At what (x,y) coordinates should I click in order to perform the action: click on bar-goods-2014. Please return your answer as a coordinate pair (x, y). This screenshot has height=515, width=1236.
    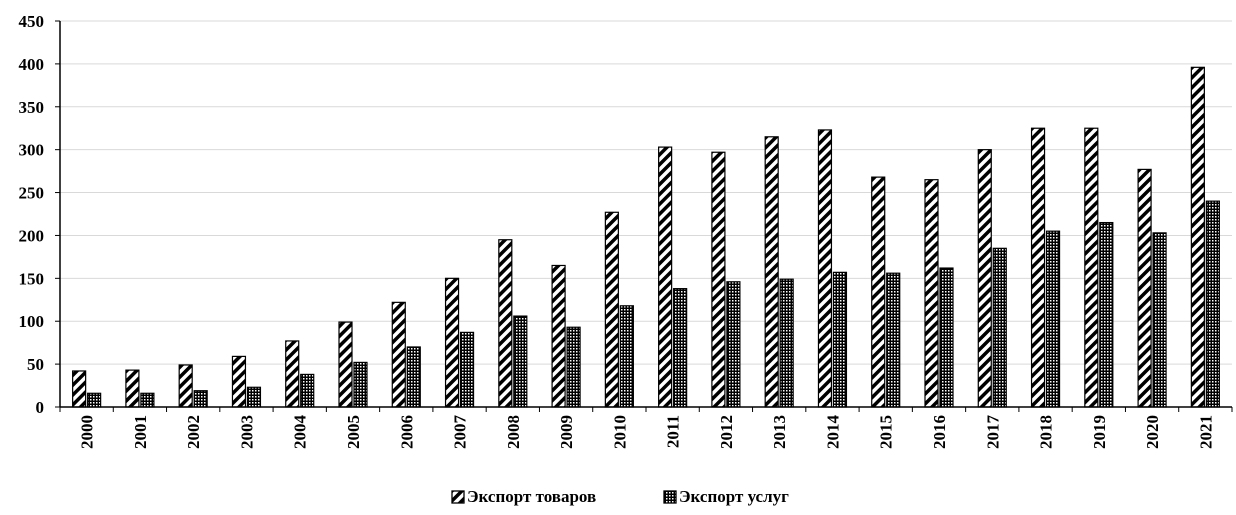
    Looking at the image, I should click on (825, 268).